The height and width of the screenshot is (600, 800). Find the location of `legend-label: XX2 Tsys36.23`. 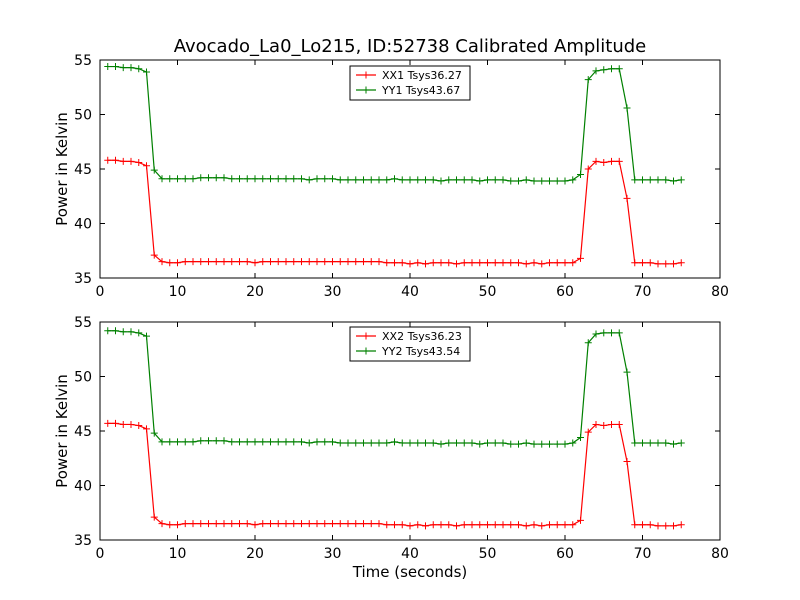

legend-label: XX2 Tsys36.23 is located at coordinates (422, 336).